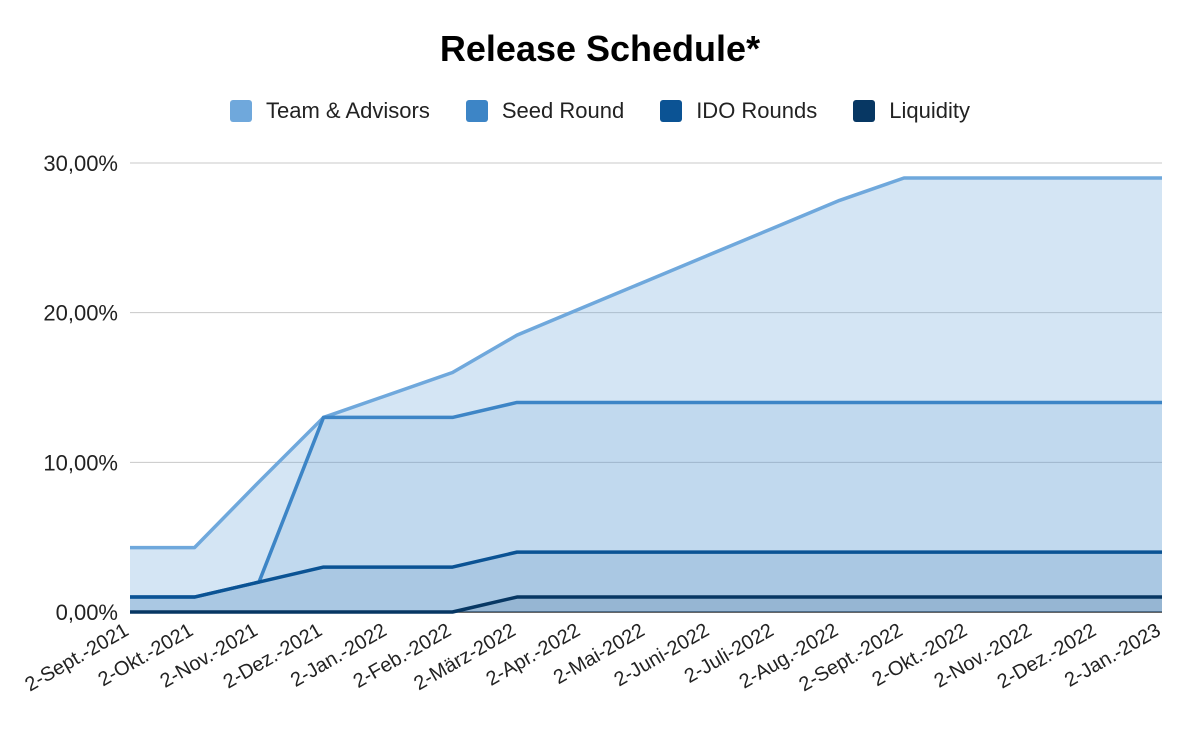 The image size is (1200, 742). What do you see at coordinates (476, 111) in the screenshot?
I see `legend-swatch-seed-round` at bounding box center [476, 111].